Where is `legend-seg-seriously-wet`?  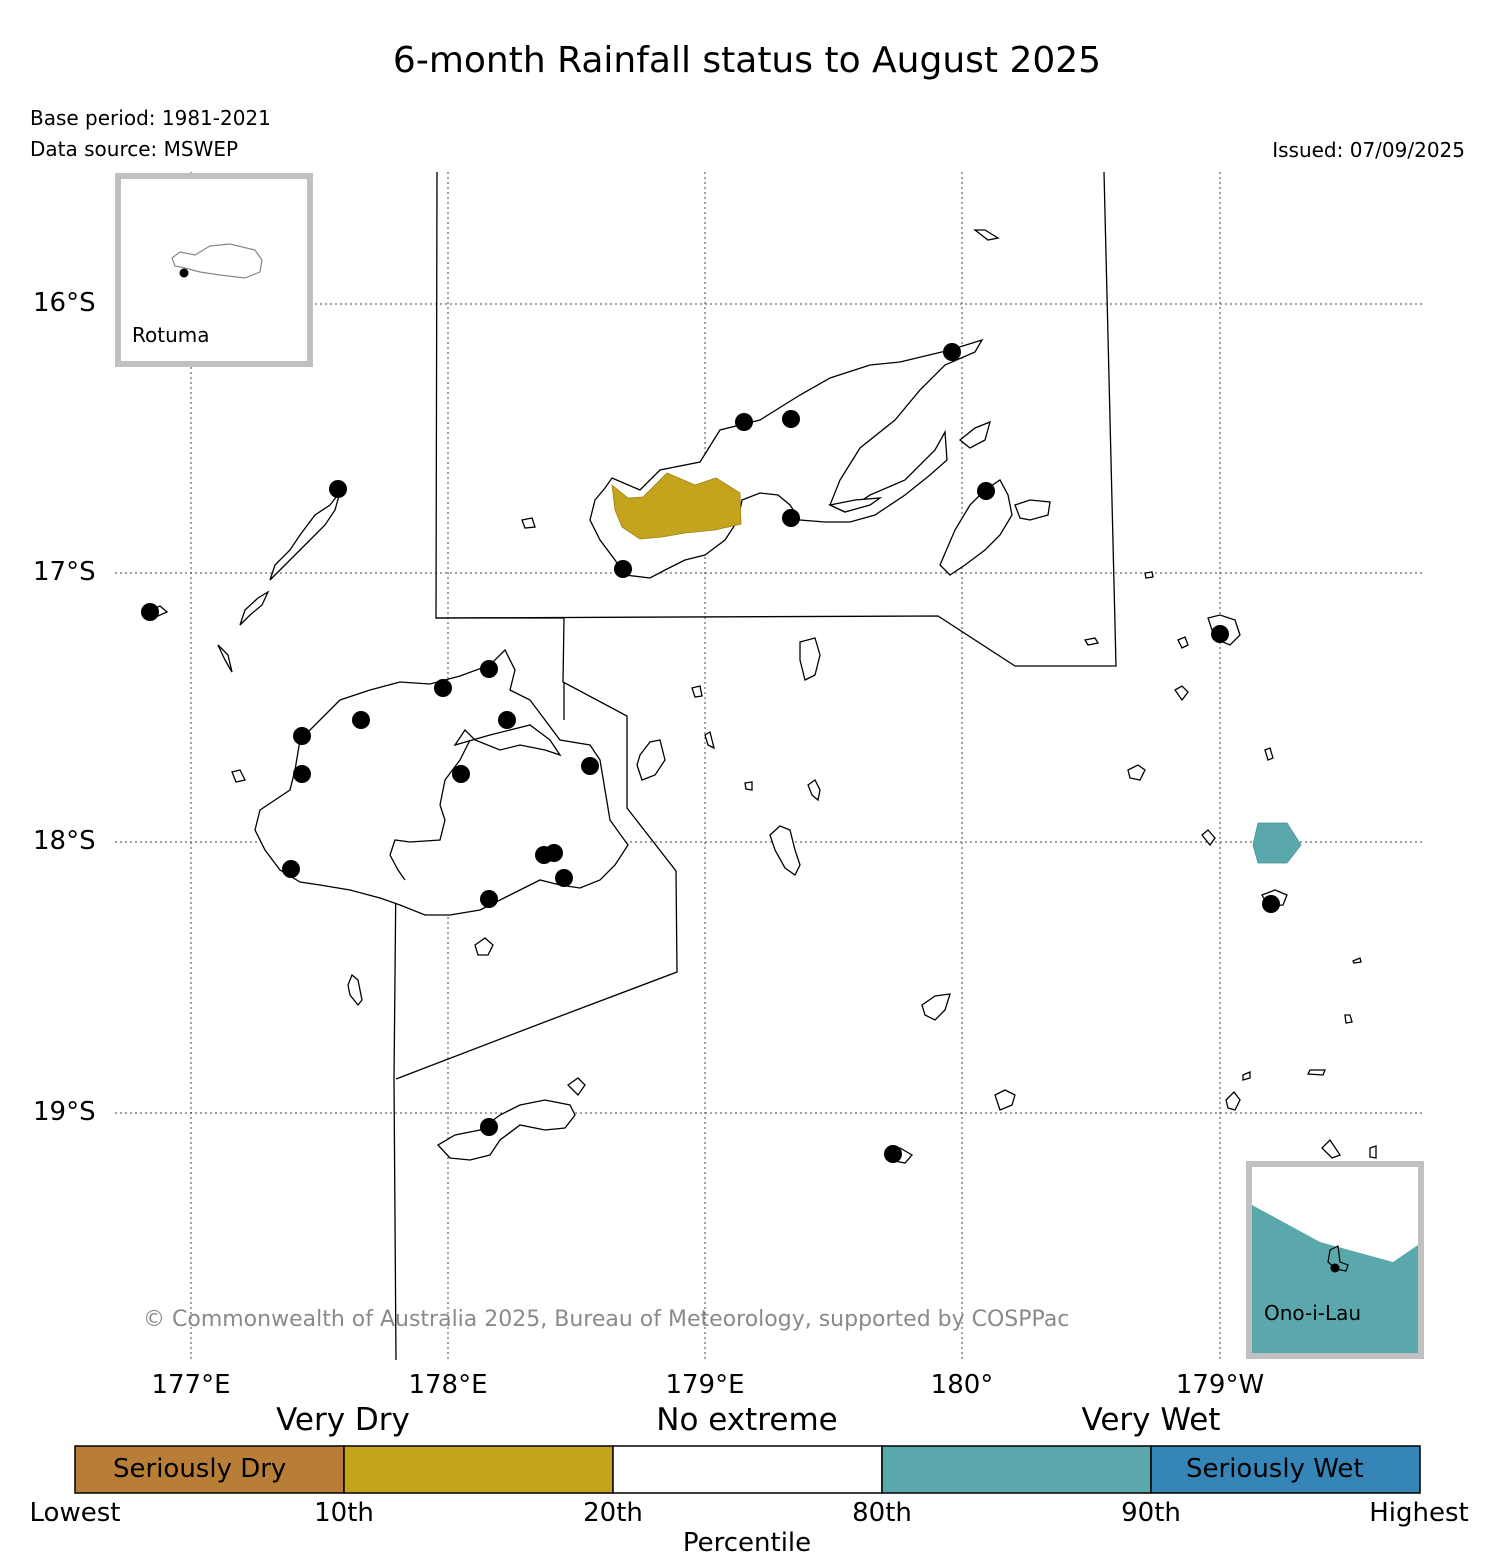
legend-seg-seriously-wet is located at coordinates (1285, 1469).